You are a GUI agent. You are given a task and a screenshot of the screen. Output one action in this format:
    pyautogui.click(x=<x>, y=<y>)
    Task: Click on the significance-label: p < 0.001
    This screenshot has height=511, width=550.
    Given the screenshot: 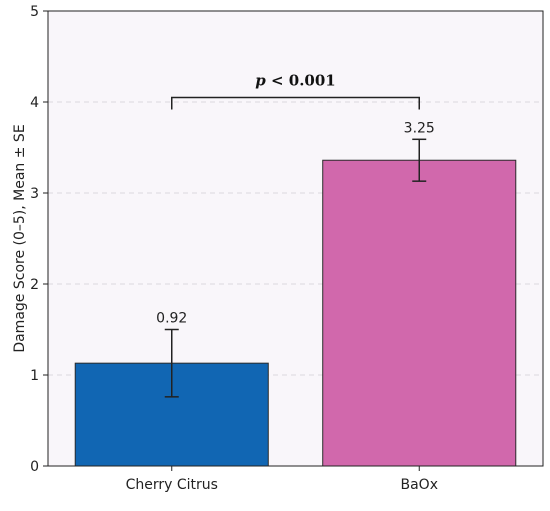 What is the action you would take?
    pyautogui.click(x=295, y=80)
    